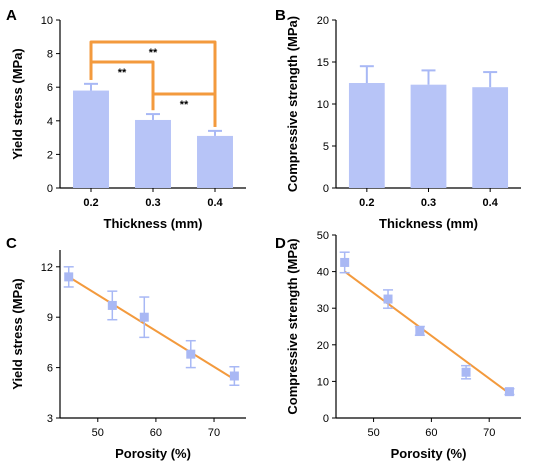 Image resolution: width=550 pixels, height=461 pixels. What do you see at coordinates (50, 318) in the screenshot?
I see `y-tick-label: 9` at bounding box center [50, 318].